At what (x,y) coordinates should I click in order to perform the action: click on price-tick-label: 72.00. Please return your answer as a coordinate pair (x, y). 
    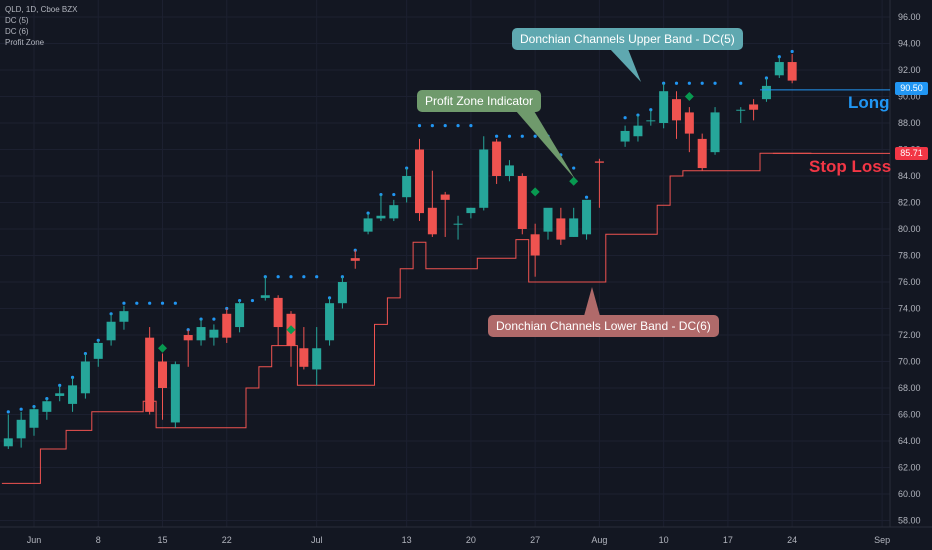
    Looking at the image, I should click on (909, 335).